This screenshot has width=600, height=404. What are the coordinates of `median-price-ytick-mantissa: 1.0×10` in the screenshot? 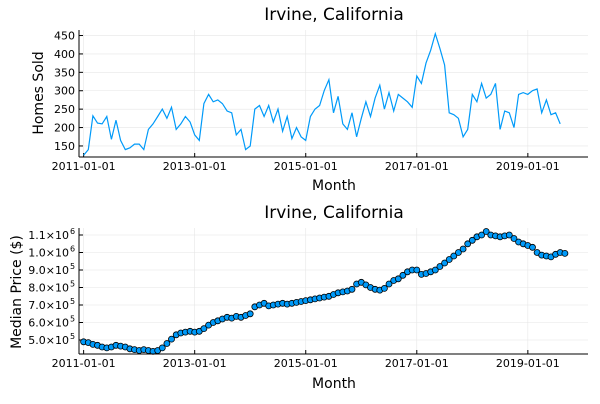 It's located at (48, 253).